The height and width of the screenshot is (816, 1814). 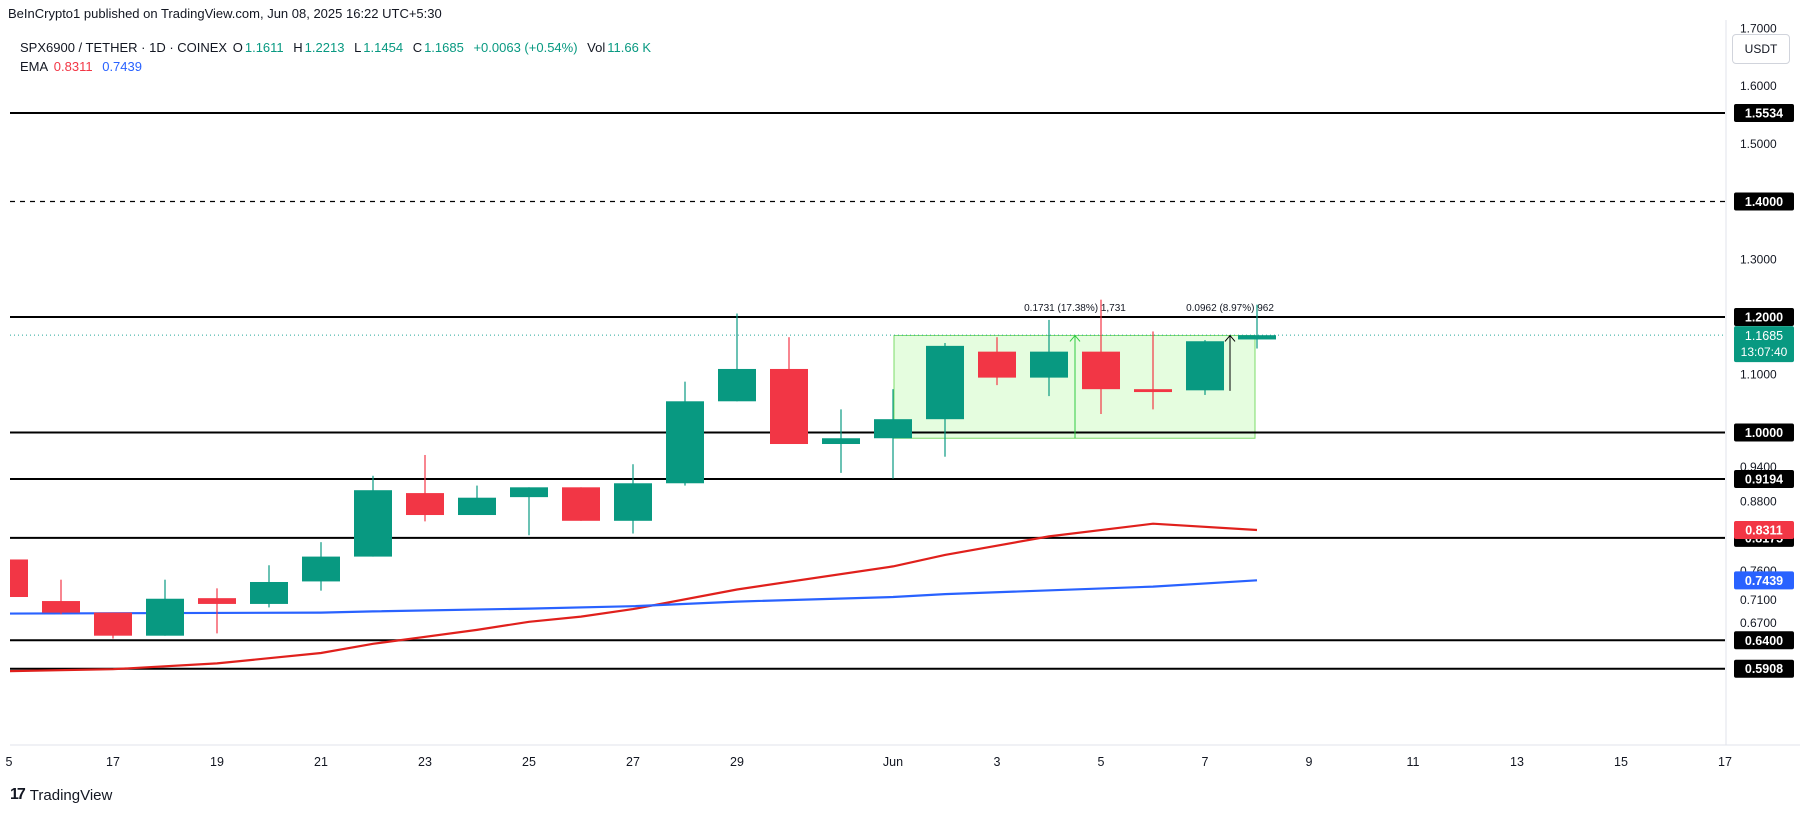 I want to click on level-price-label: 1.0000, so click(x=1764, y=432).